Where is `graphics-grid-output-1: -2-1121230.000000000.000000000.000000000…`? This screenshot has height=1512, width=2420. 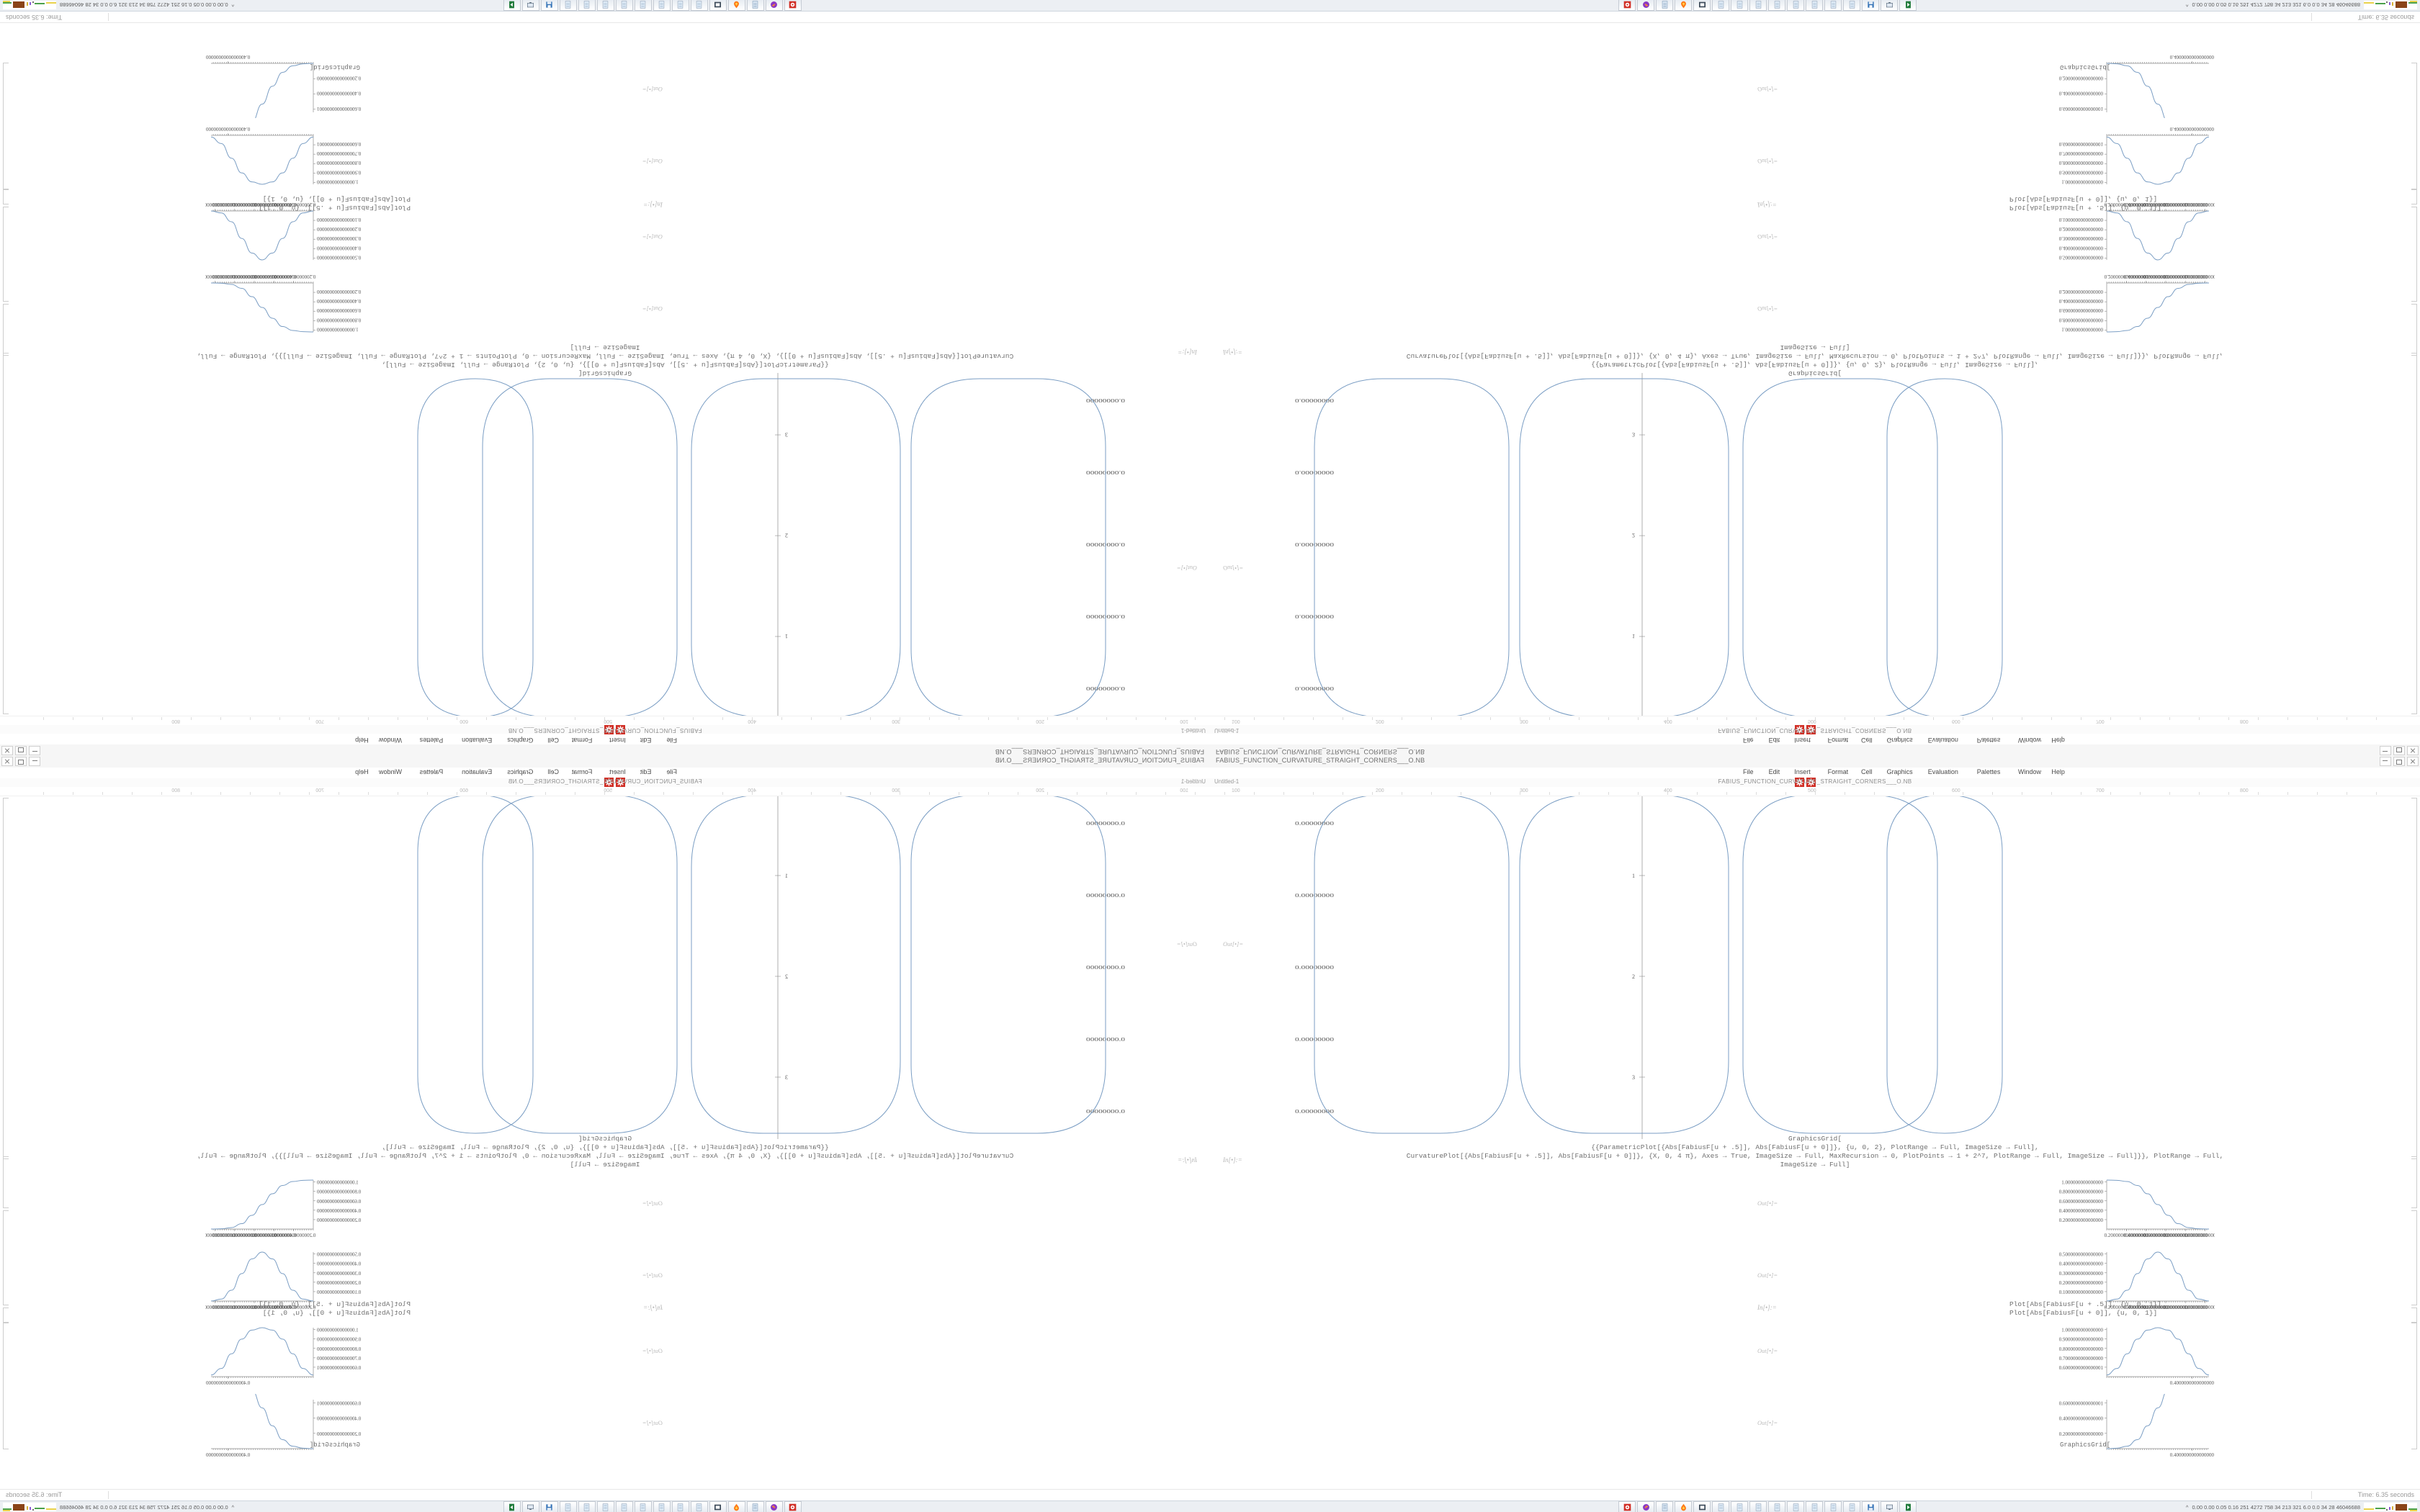 graphics-grid-output-1: -2-1121230.000000000.000000000.000000000… is located at coordinates (775, 543).